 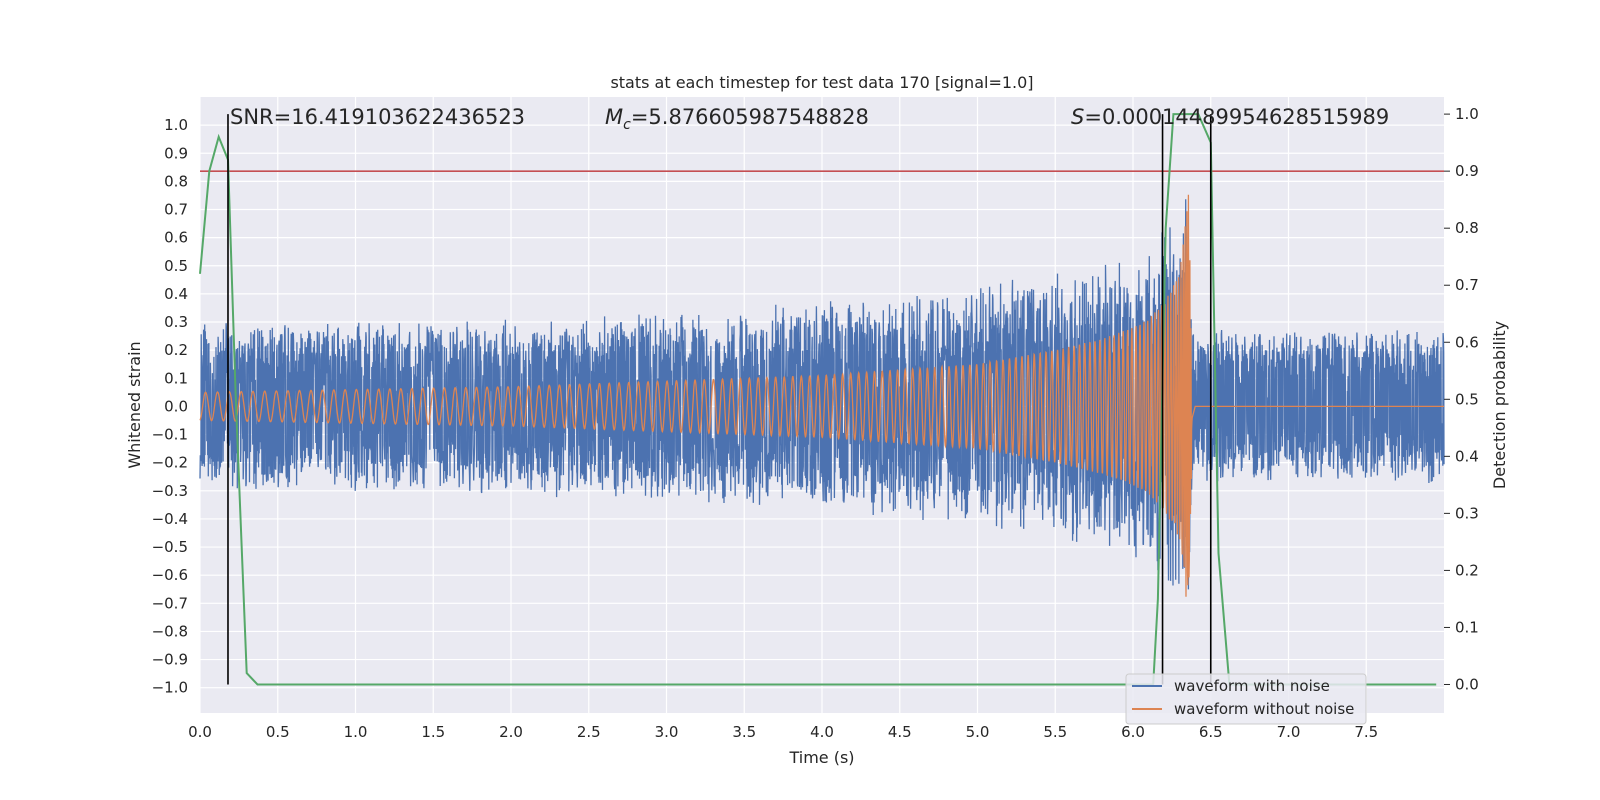 I want to click on y2-tick-label: 0.2, so click(x=1467, y=570).